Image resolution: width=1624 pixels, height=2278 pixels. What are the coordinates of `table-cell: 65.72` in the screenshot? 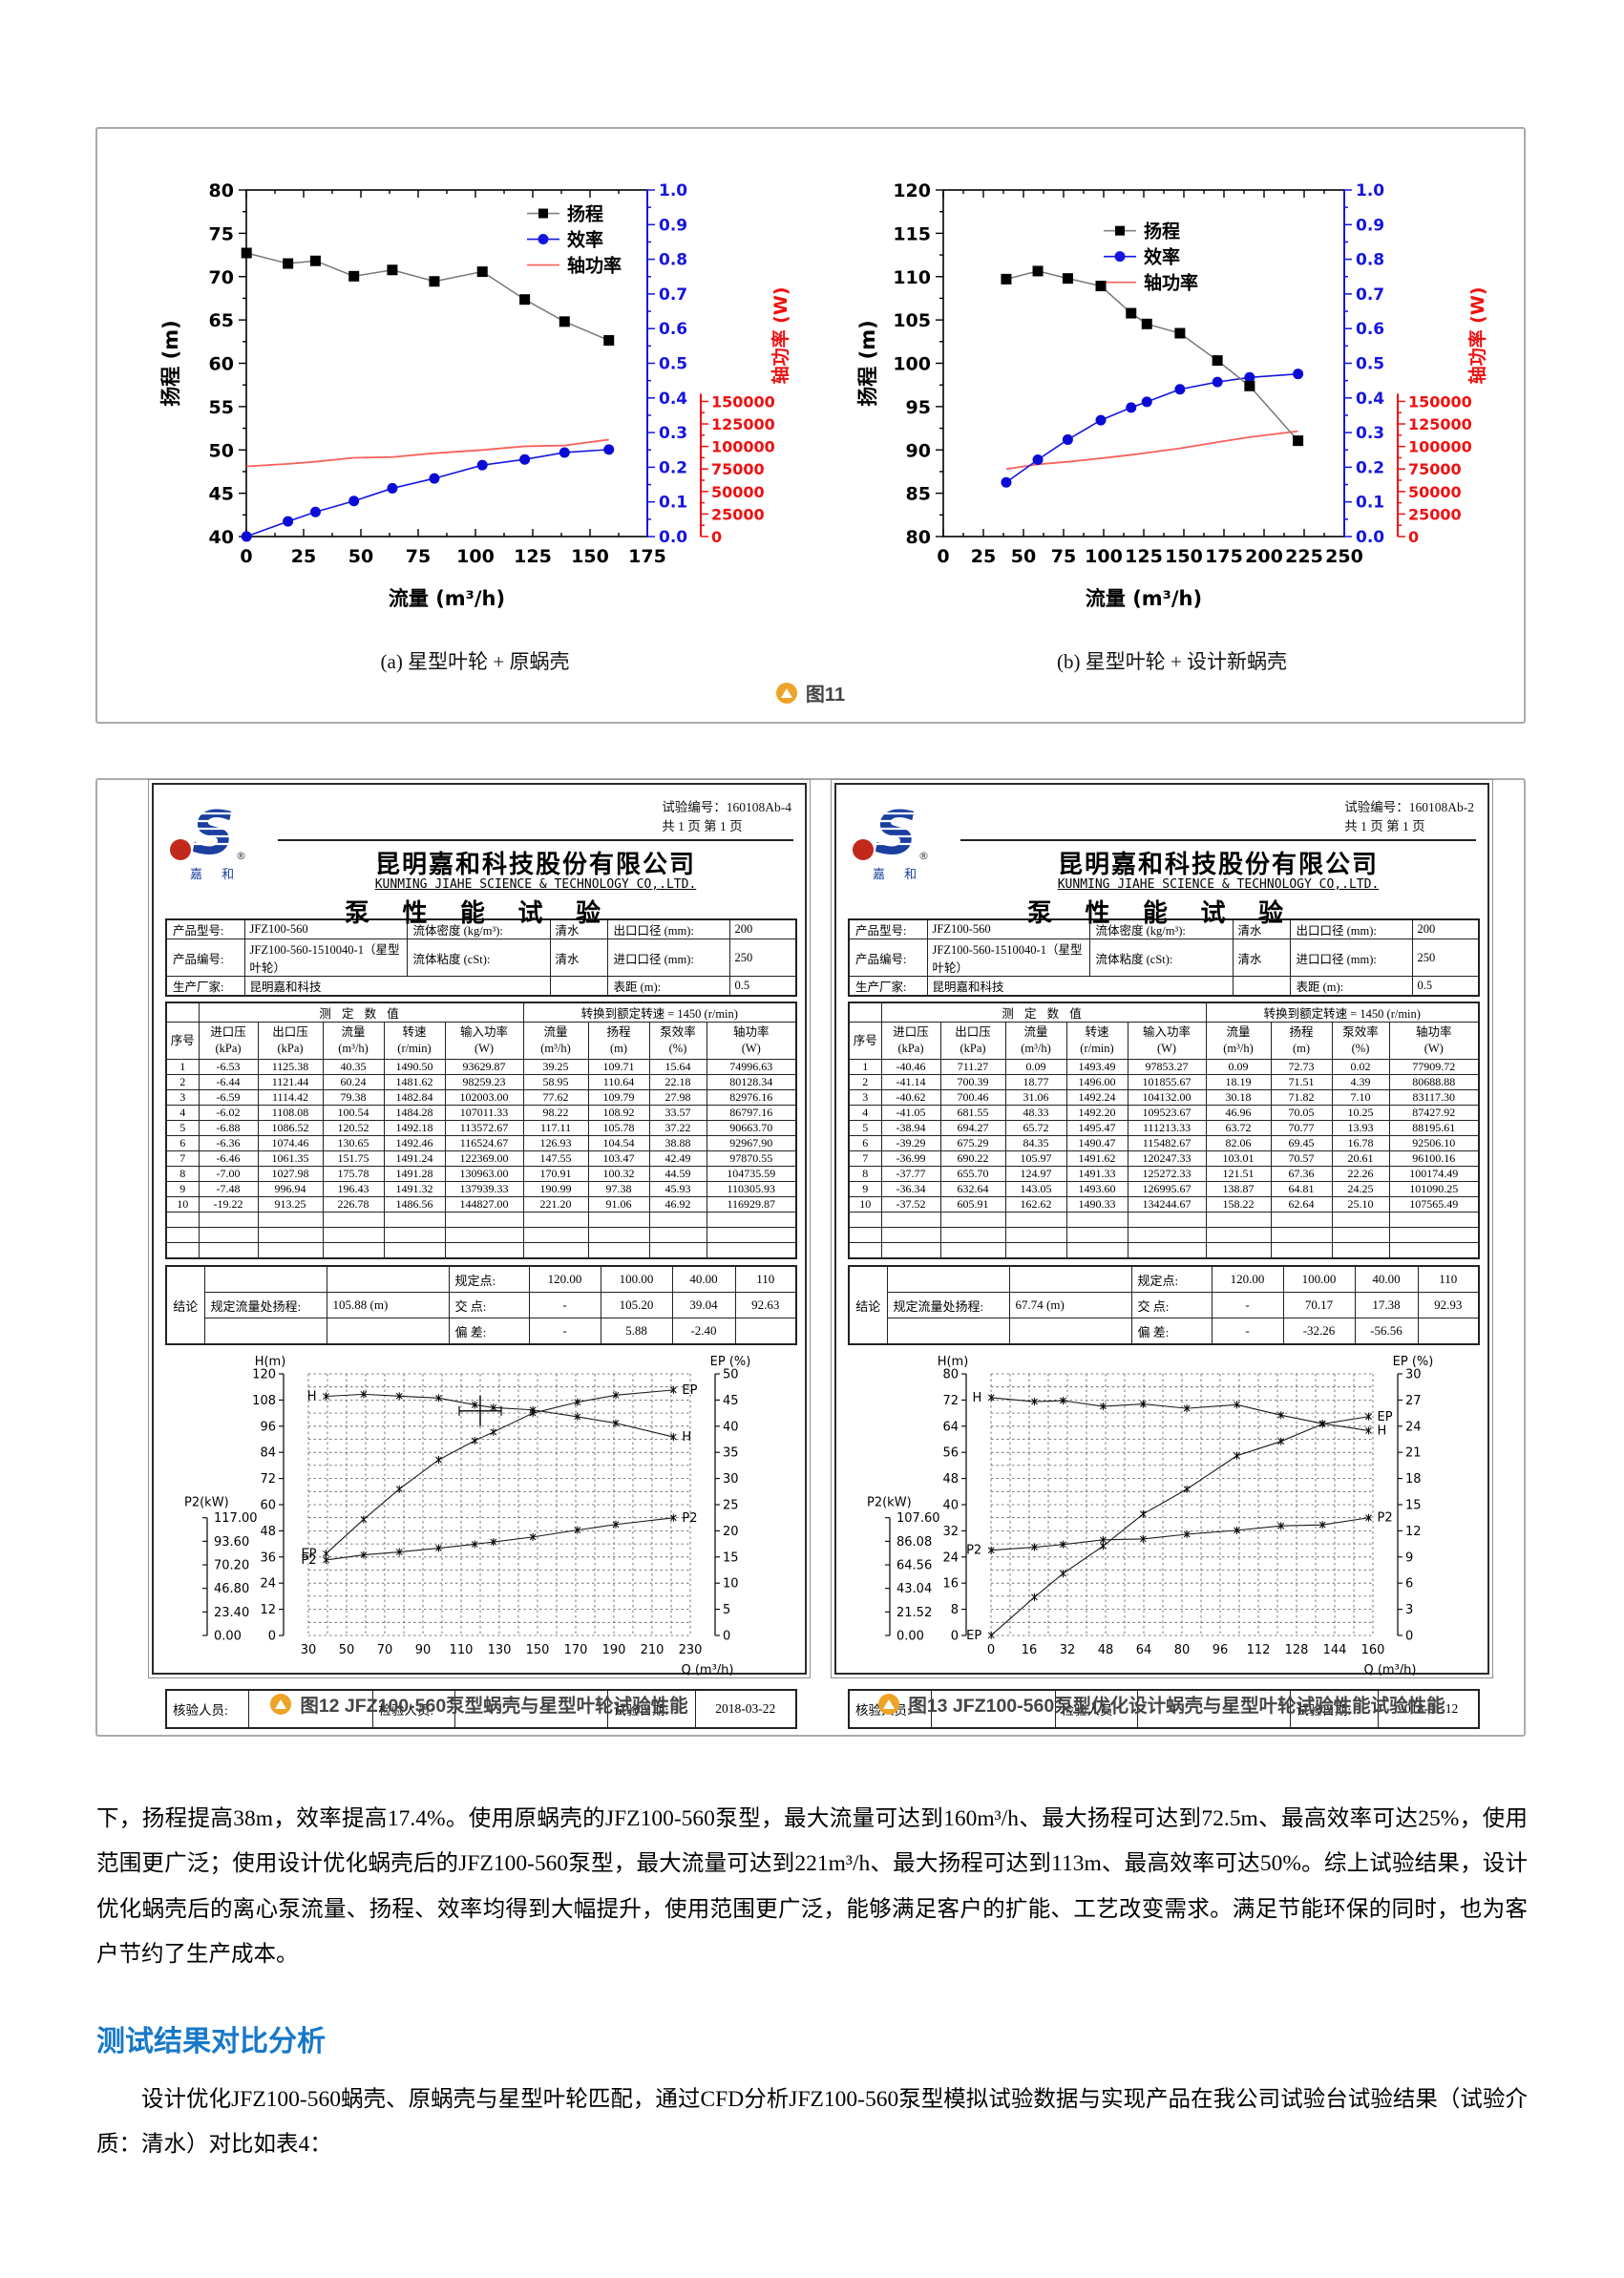 It's located at (1035, 1128).